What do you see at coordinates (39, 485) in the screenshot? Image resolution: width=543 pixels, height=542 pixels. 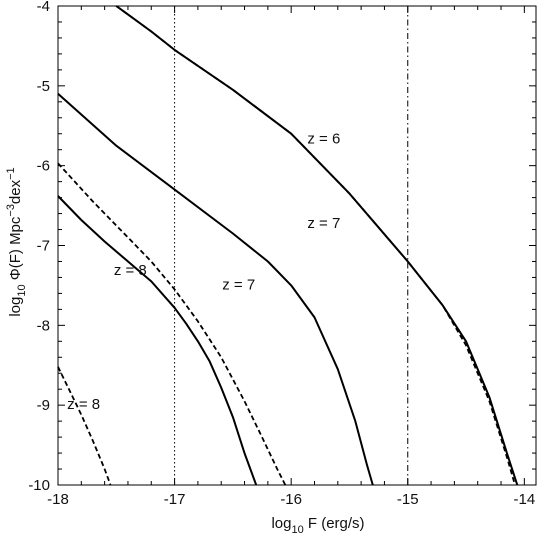 I see `y-tick-label: -10` at bounding box center [39, 485].